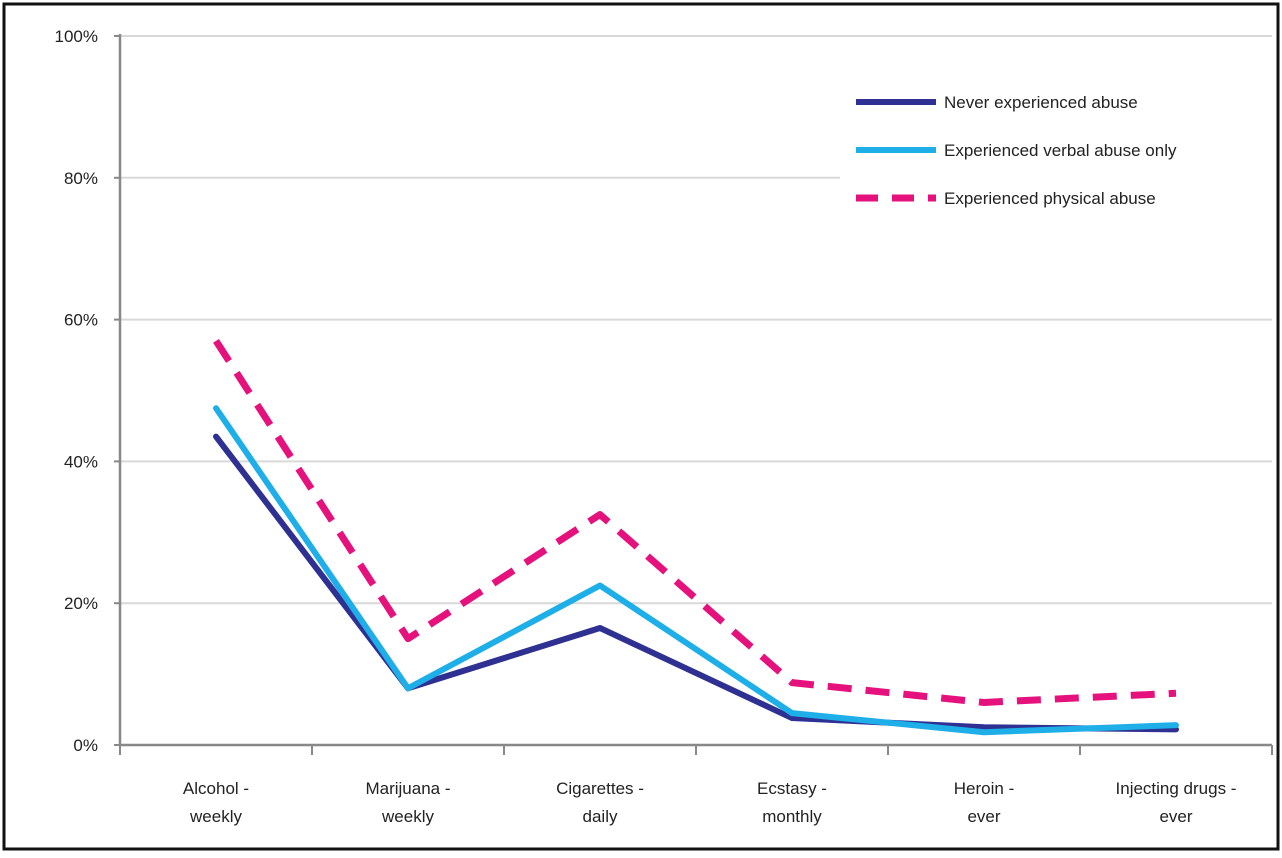 The image size is (1282, 858). What do you see at coordinates (984, 788) in the screenshot?
I see `x-category-label-line: Heroin -` at bounding box center [984, 788].